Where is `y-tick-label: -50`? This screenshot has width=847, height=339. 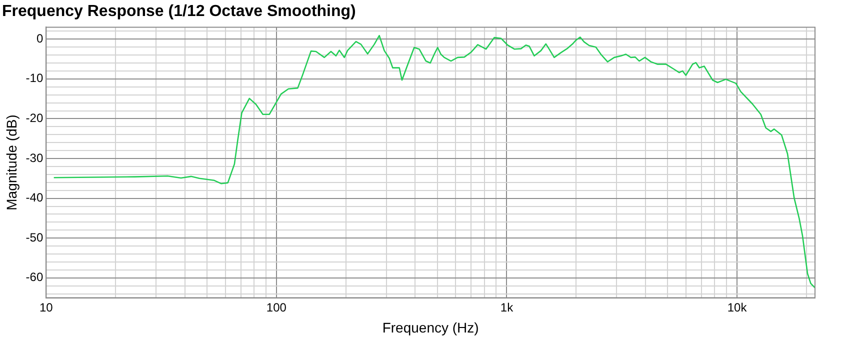 y-tick-label: -50 is located at coordinates (35, 237).